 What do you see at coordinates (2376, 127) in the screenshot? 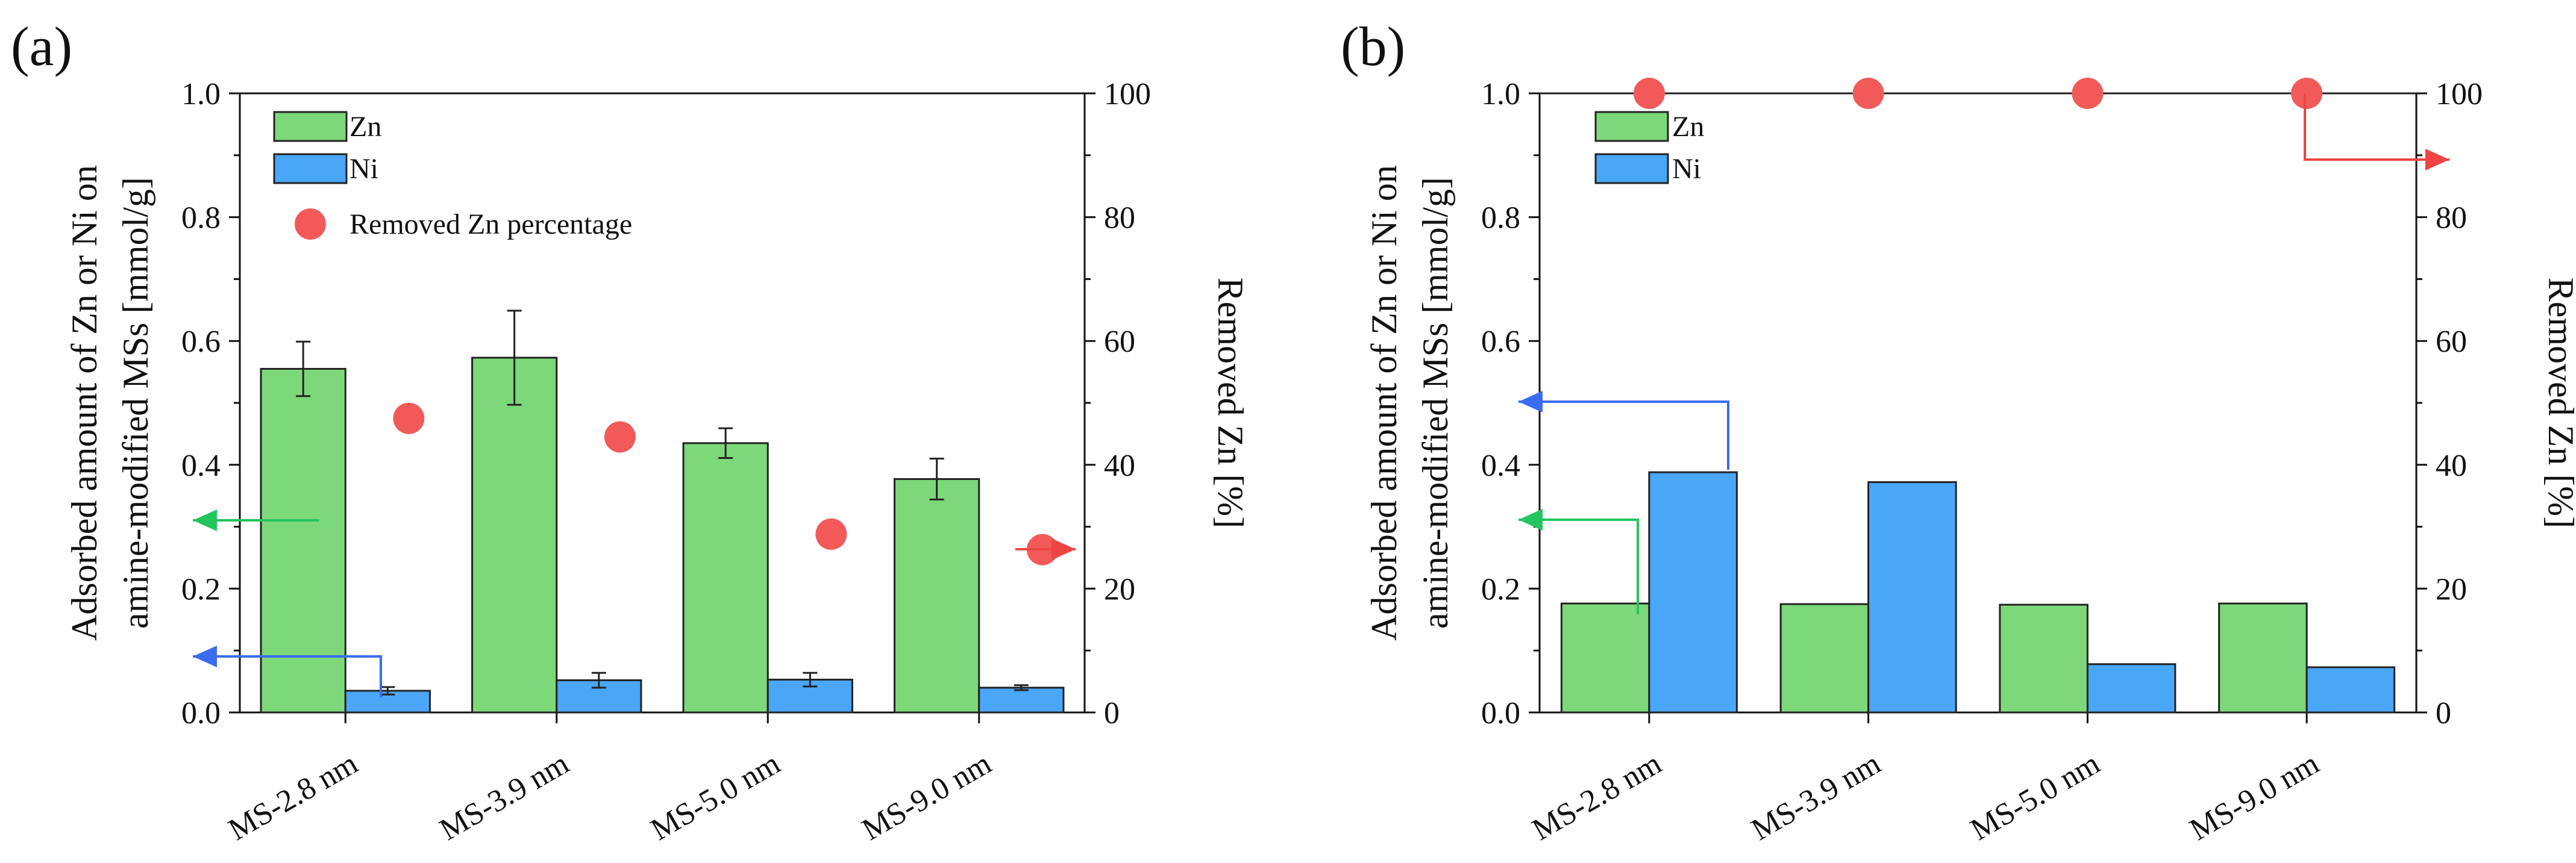
I see `removed-zn-axis-arrow` at bounding box center [2376, 127].